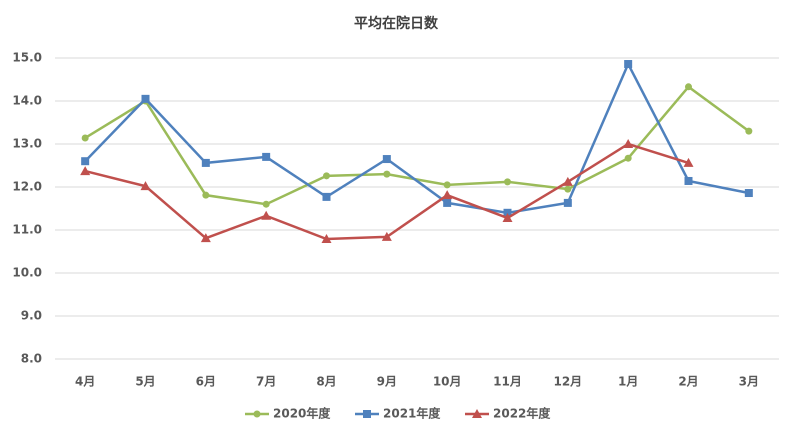 The height and width of the screenshot is (440, 793). What do you see at coordinates (31, 316) in the screenshot?
I see `y-tick-label: 9.0` at bounding box center [31, 316].